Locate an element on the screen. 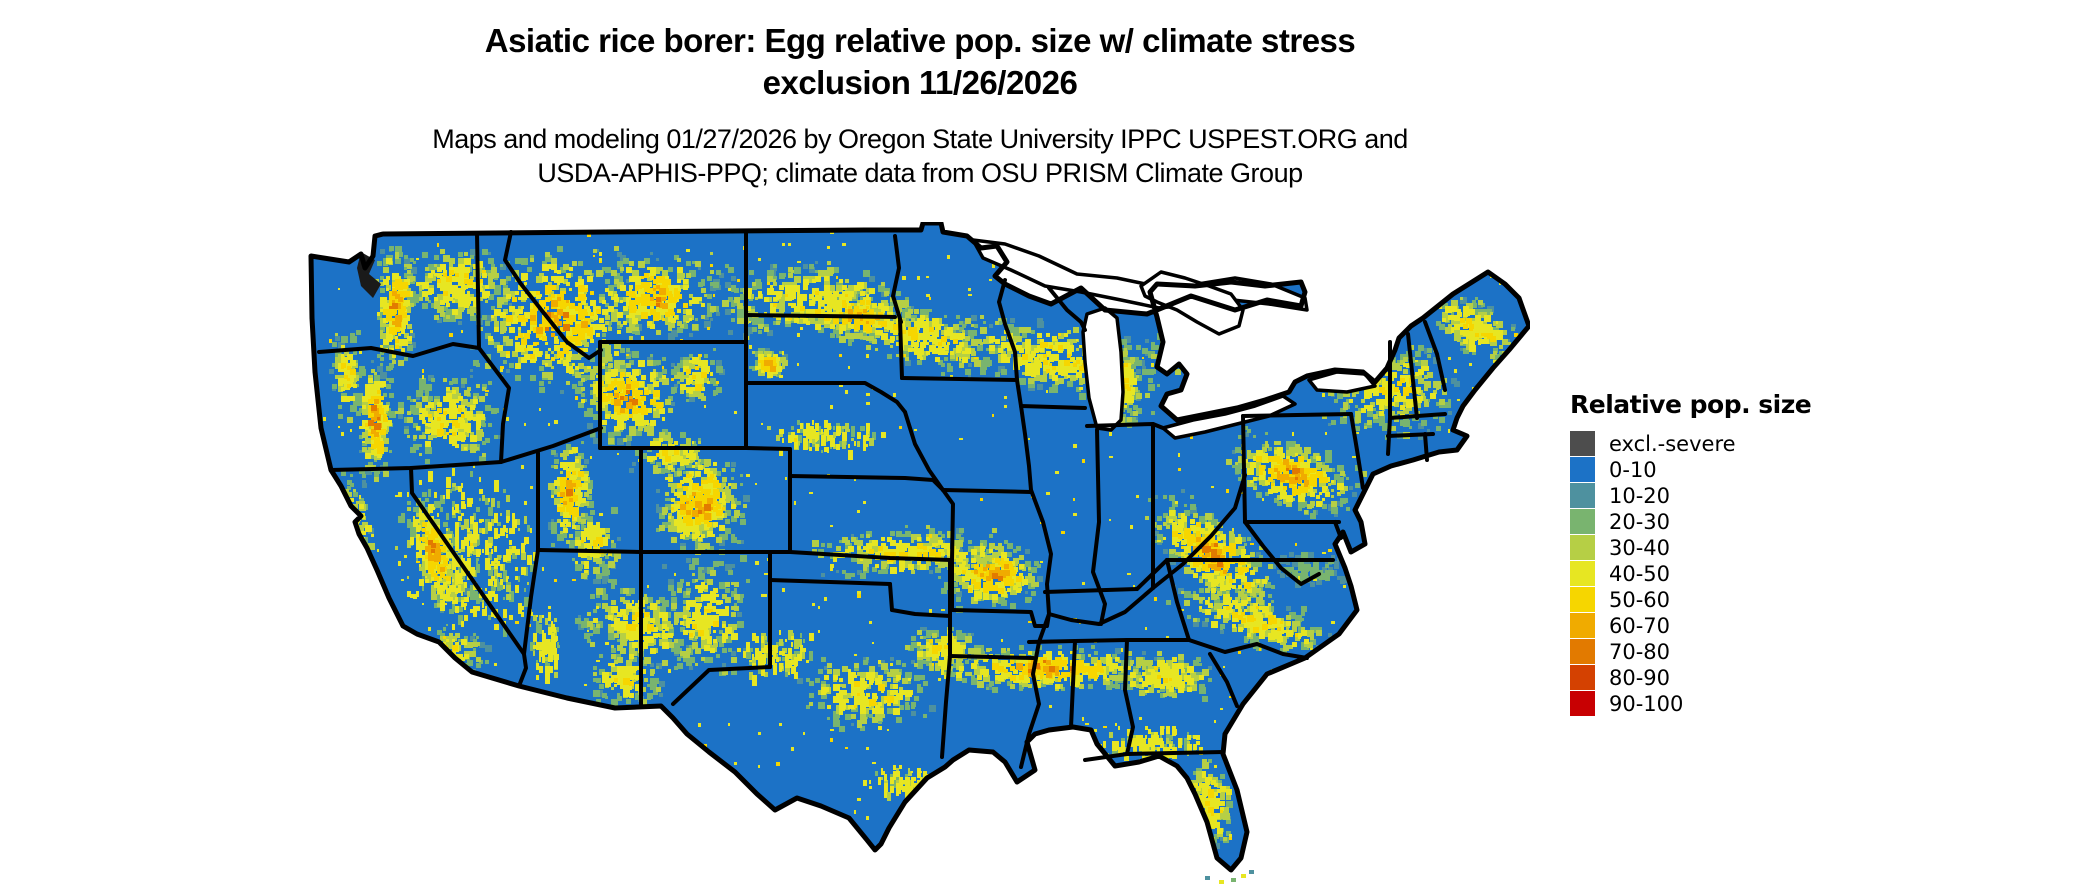  legend-item: excl.-severe is located at coordinates (1750, 443).